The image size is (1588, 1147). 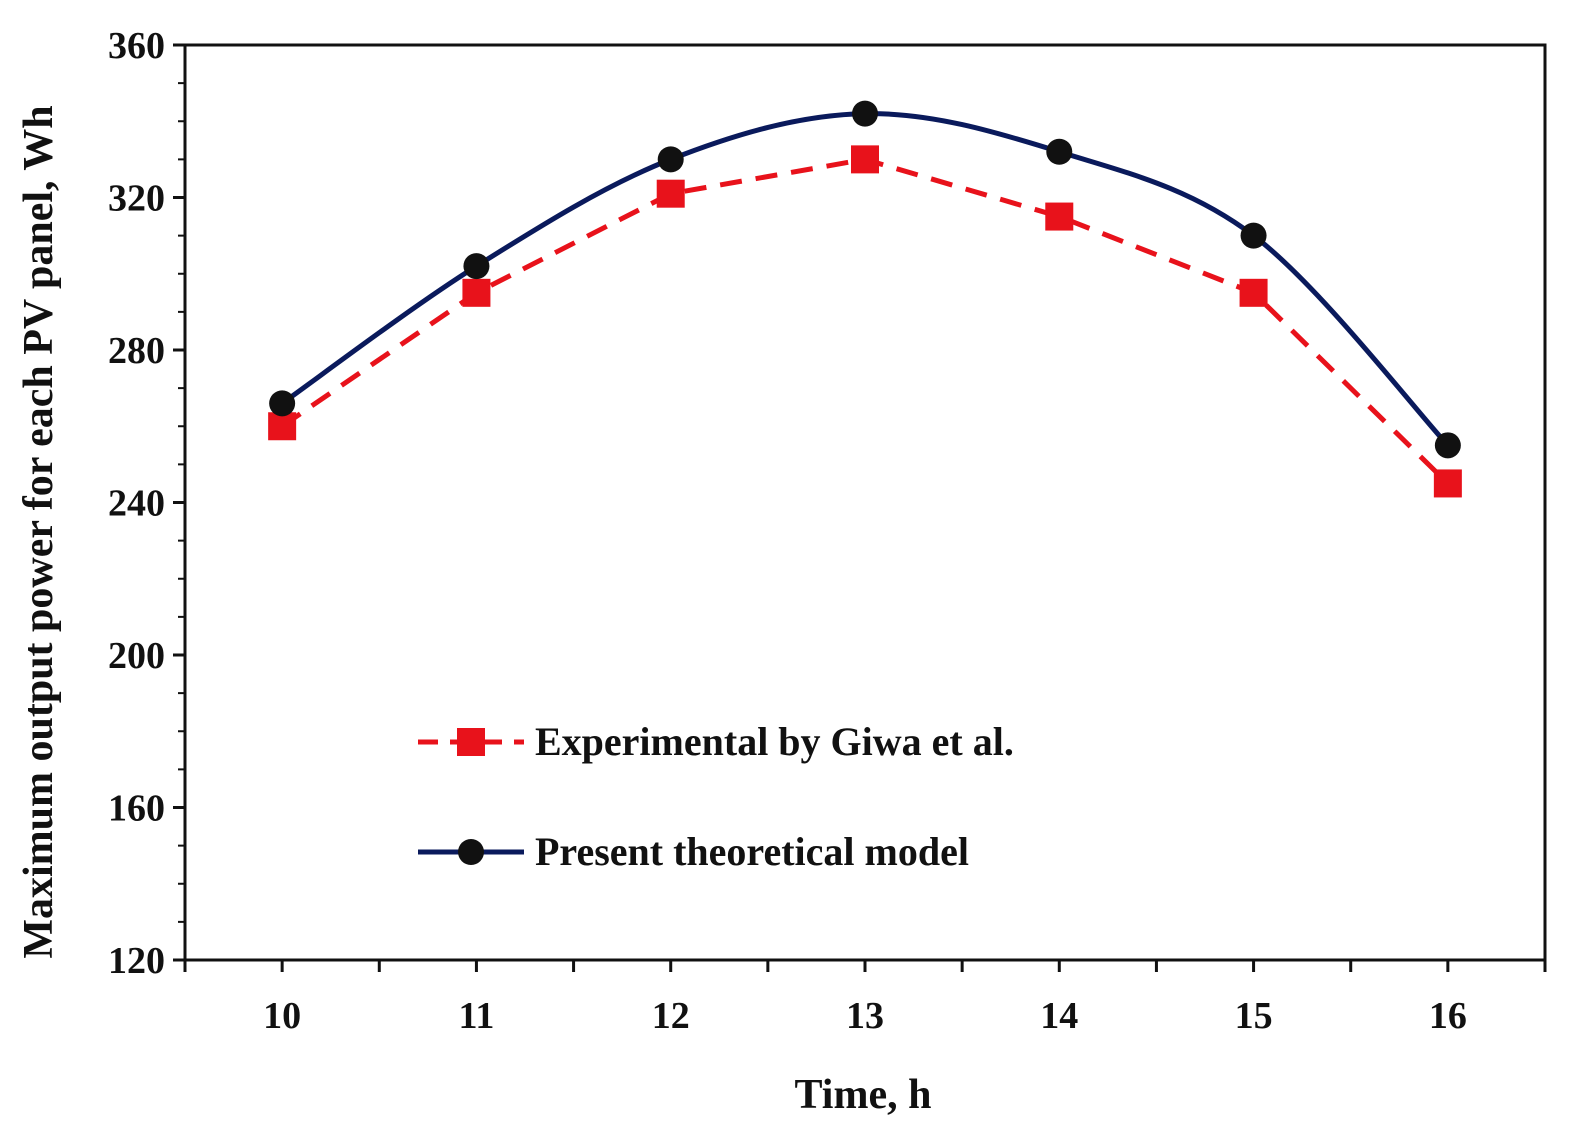 I want to click on x-axis-title: Time, h, so click(x=863, y=1095).